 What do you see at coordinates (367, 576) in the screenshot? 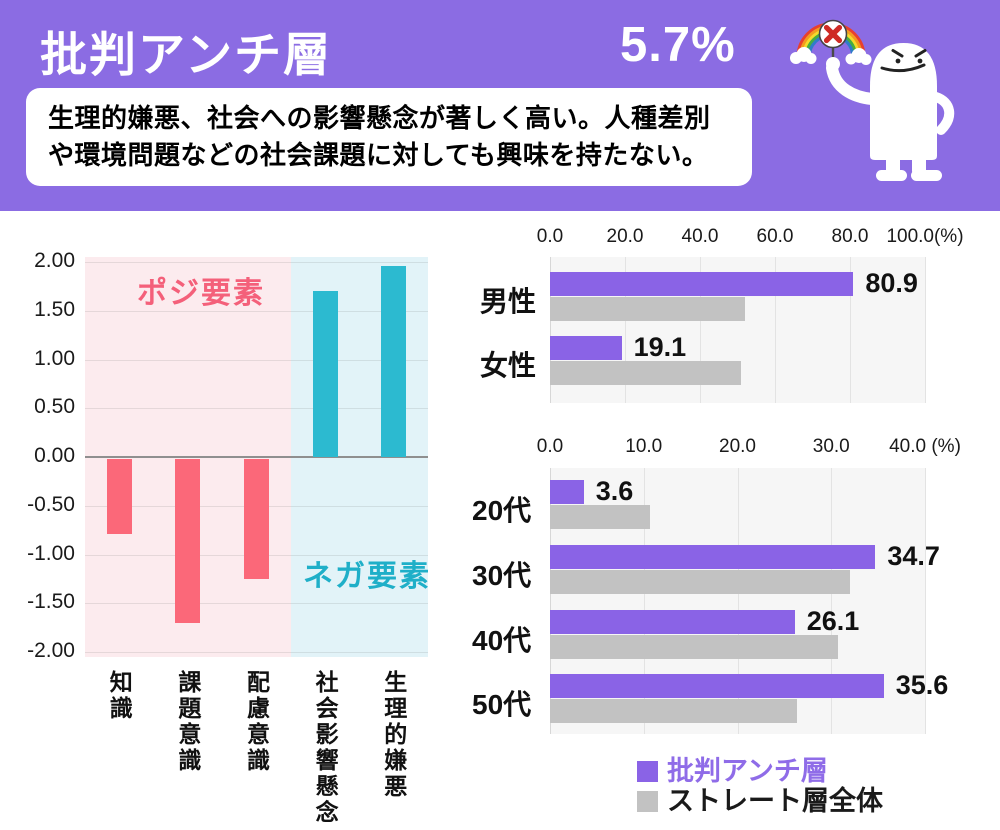
I see `zone-label-1: ネガ要素` at bounding box center [367, 576].